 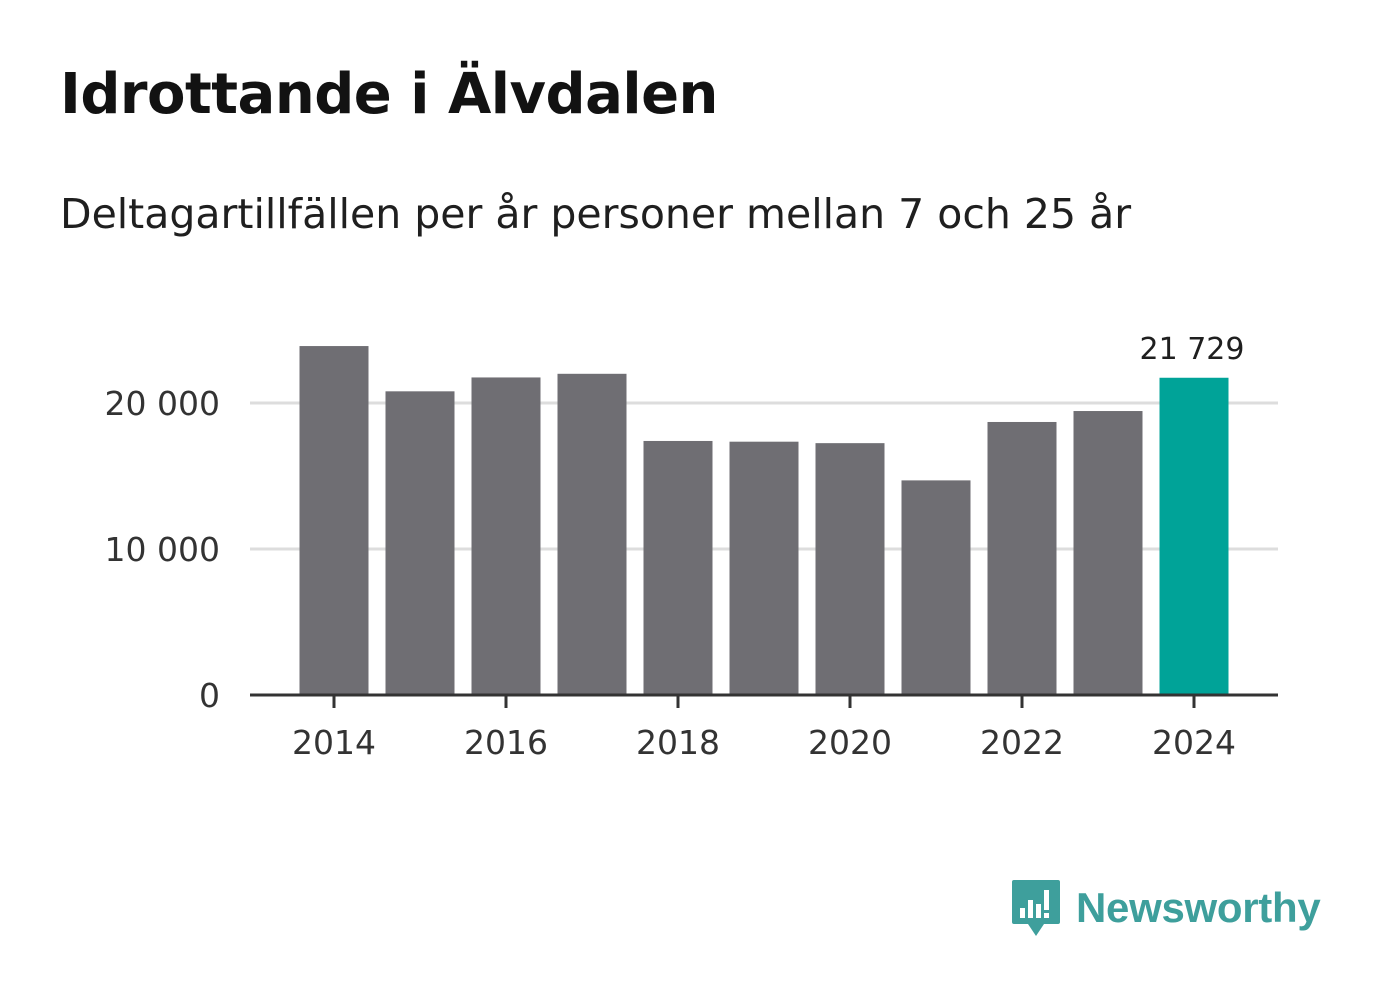 What do you see at coordinates (764, 568) in the screenshot?
I see `bar-2019` at bounding box center [764, 568].